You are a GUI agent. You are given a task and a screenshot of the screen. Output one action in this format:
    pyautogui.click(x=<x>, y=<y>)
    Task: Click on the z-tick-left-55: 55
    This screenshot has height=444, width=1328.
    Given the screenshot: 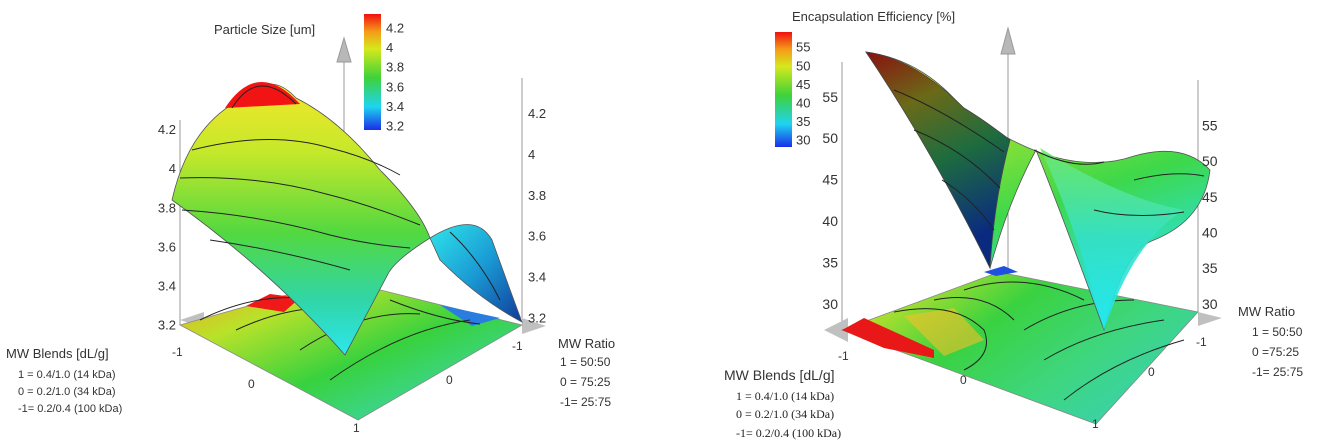 What is the action you would take?
    pyautogui.click(x=830, y=97)
    